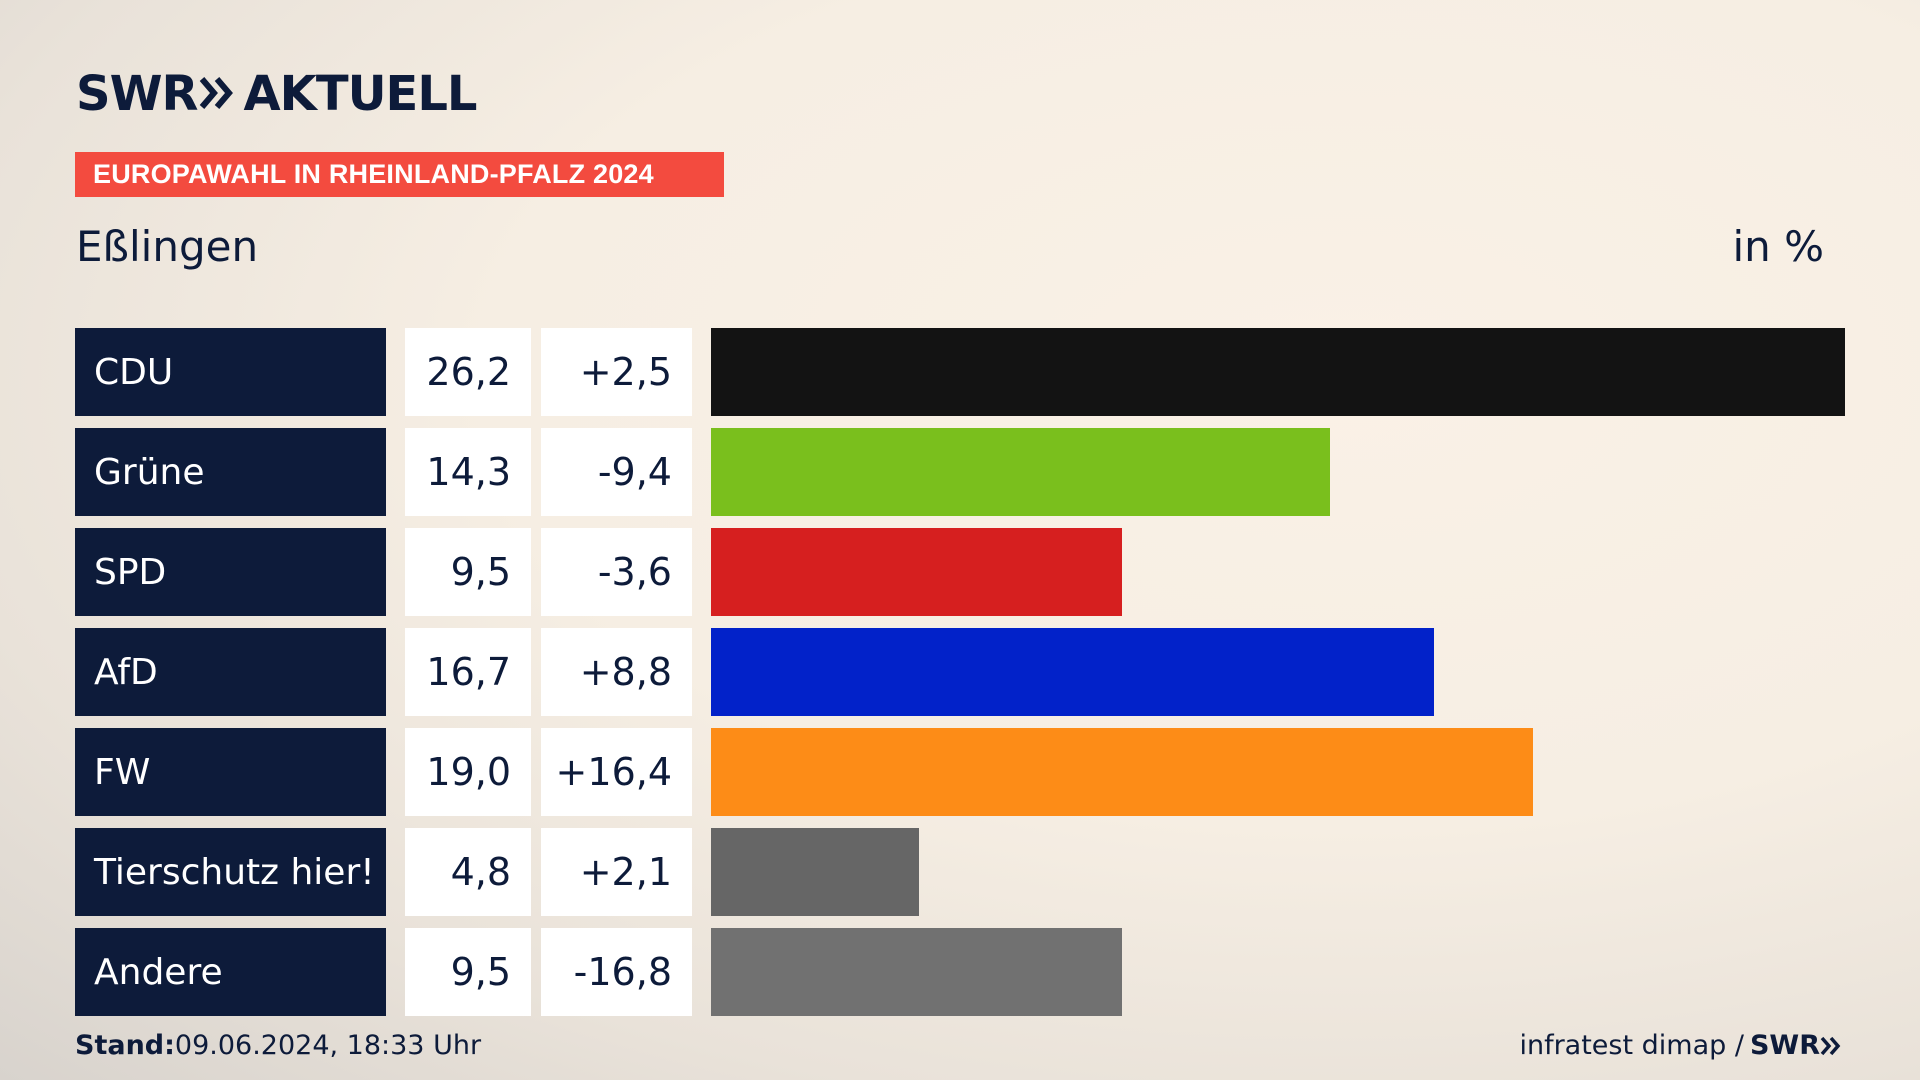 The height and width of the screenshot is (1080, 1920). I want to click on party-label: CDU, so click(230, 372).